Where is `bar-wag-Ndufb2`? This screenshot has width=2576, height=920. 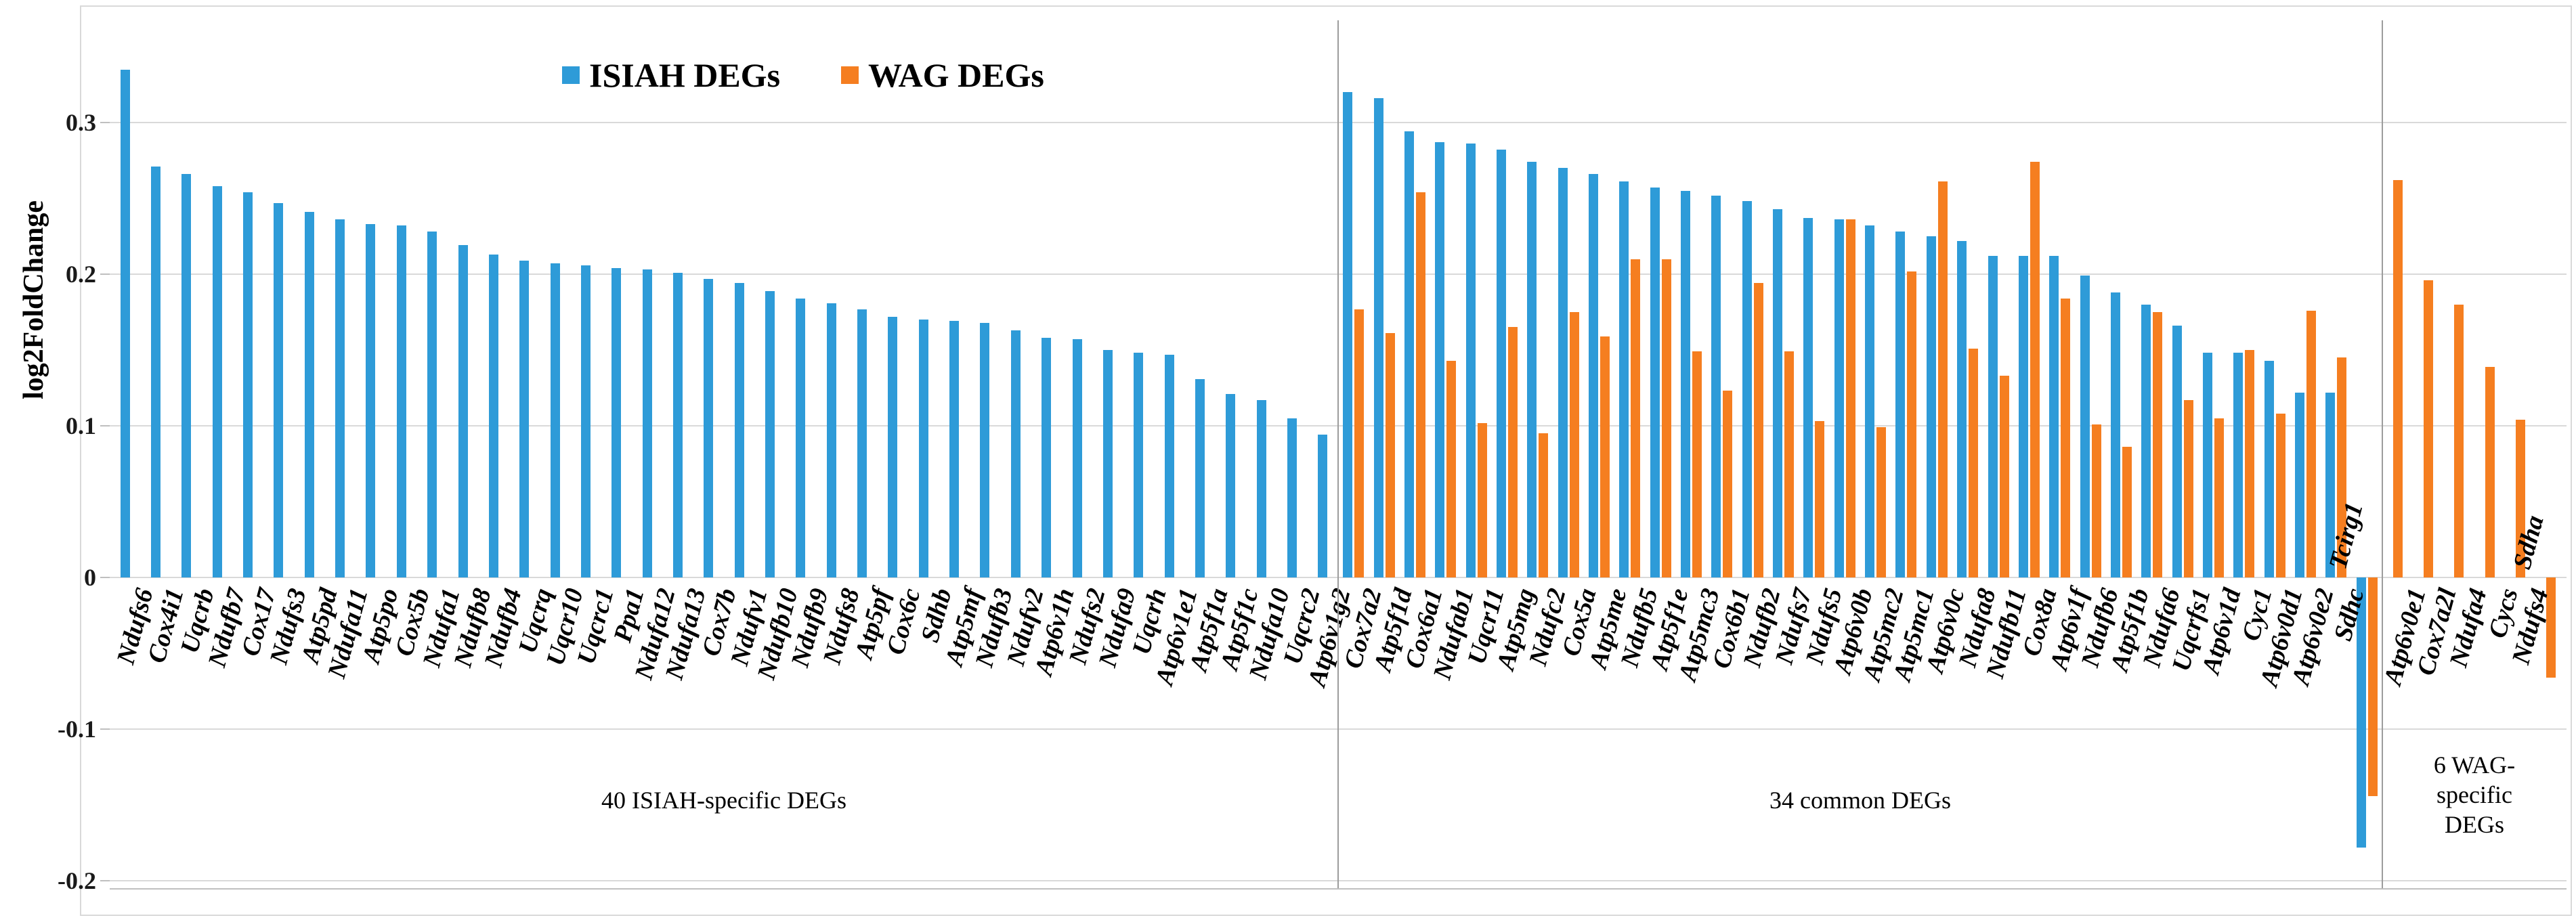
bar-wag-Ndufb2 is located at coordinates (1758, 430).